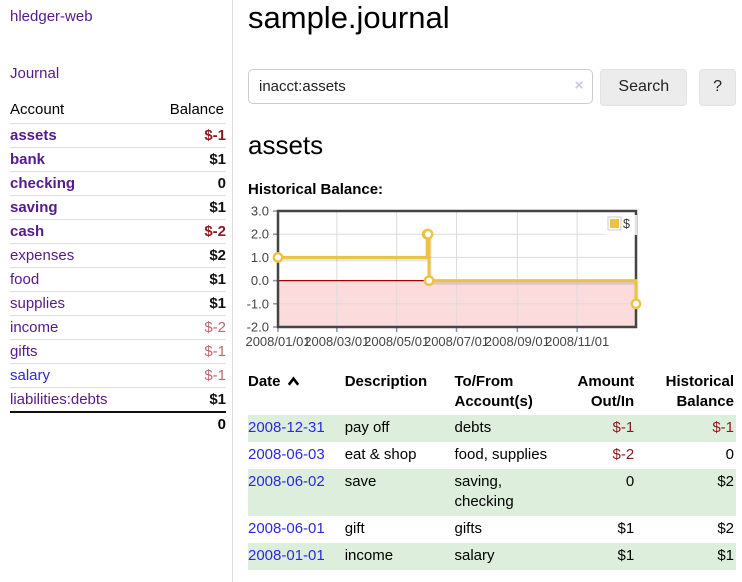 This screenshot has width=742, height=582. Describe the element at coordinates (286, 481) in the screenshot. I see `register-date-link: 2008-06-02` at that location.